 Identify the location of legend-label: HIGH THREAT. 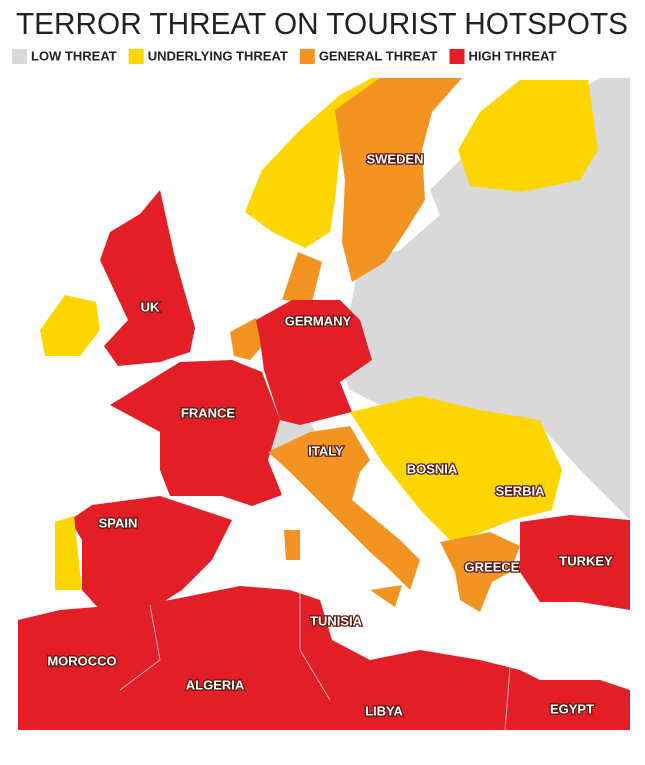
(513, 55).